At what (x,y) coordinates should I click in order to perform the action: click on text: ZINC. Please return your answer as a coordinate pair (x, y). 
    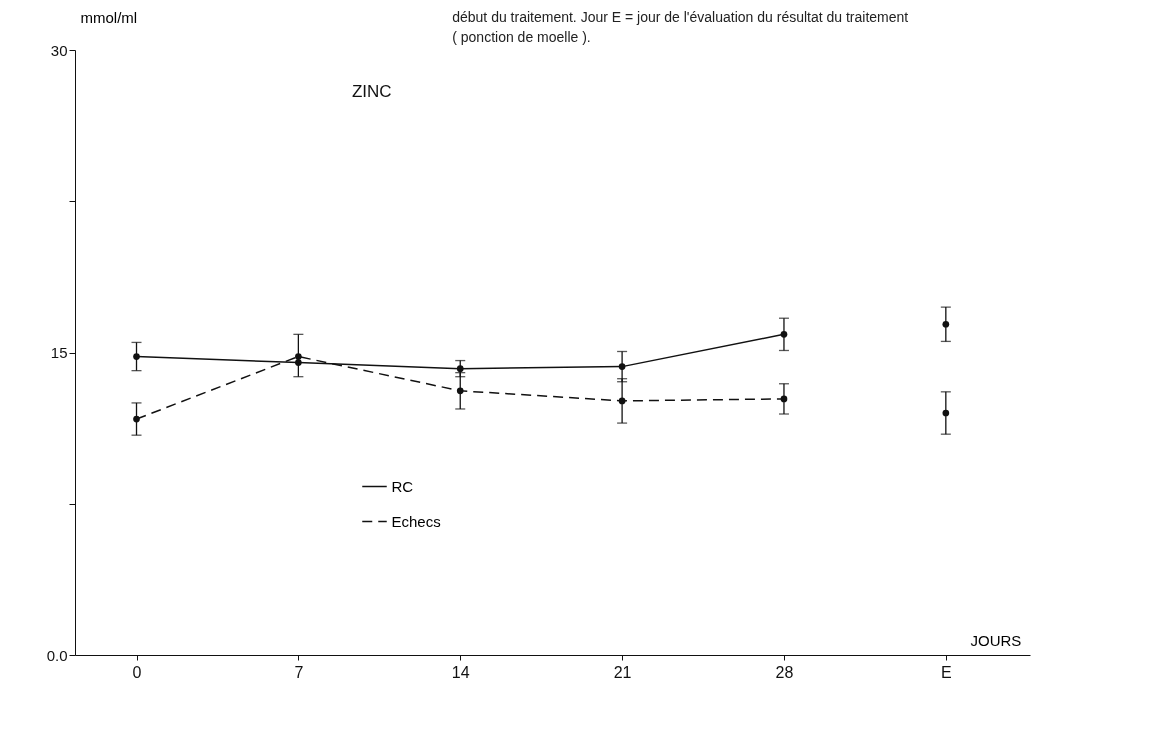
    Looking at the image, I should click on (371, 92).